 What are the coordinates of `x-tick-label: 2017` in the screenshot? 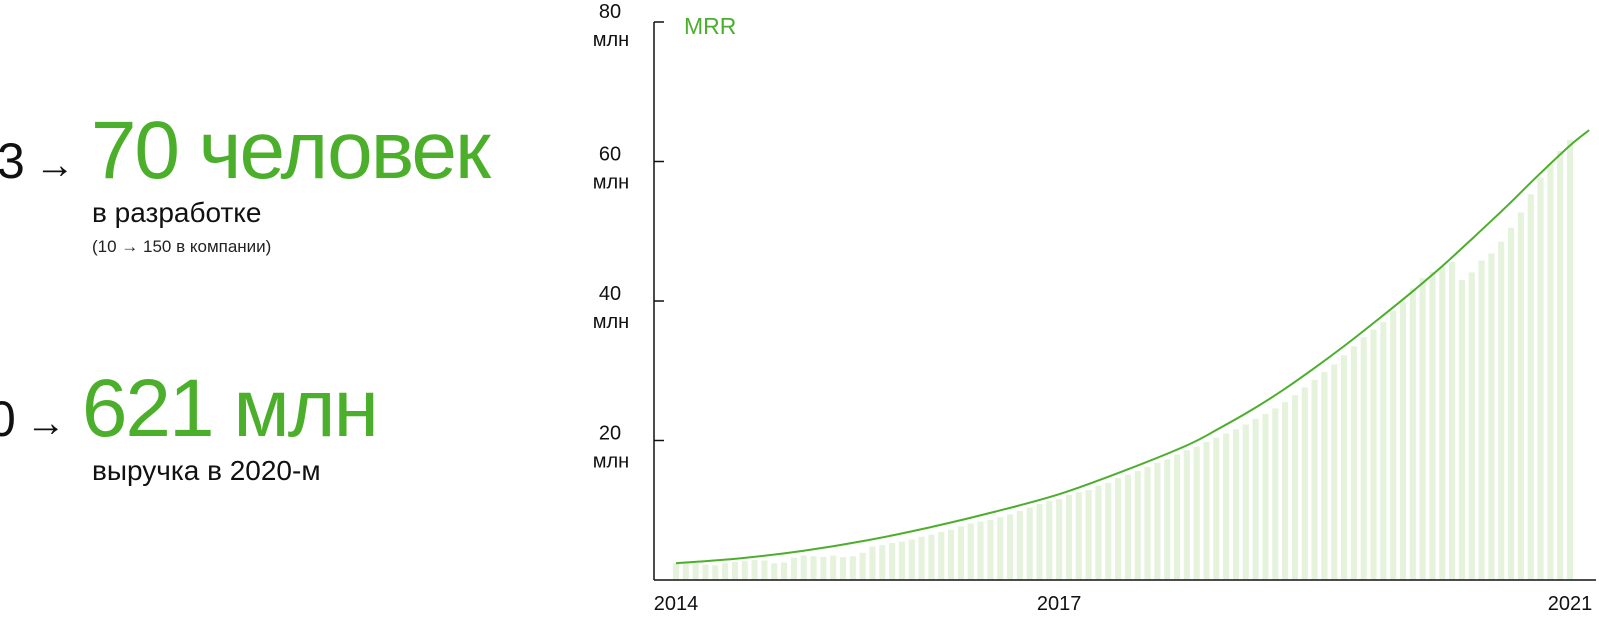 It's located at (1059, 604).